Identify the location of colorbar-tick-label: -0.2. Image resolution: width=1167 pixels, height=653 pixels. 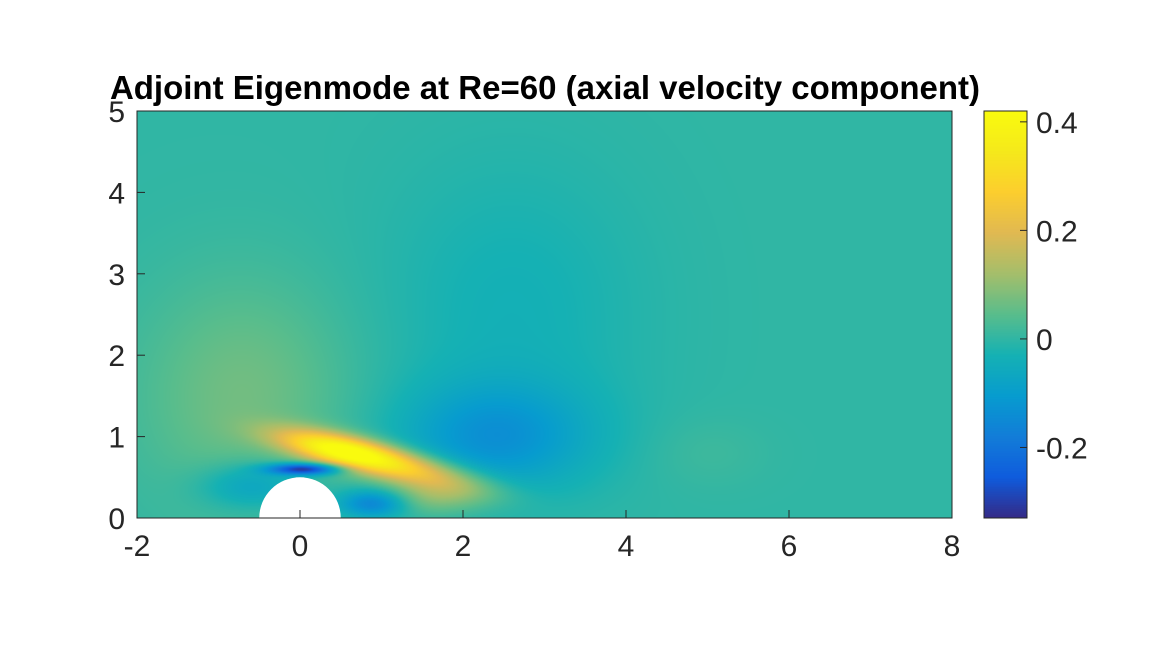
(1062, 448).